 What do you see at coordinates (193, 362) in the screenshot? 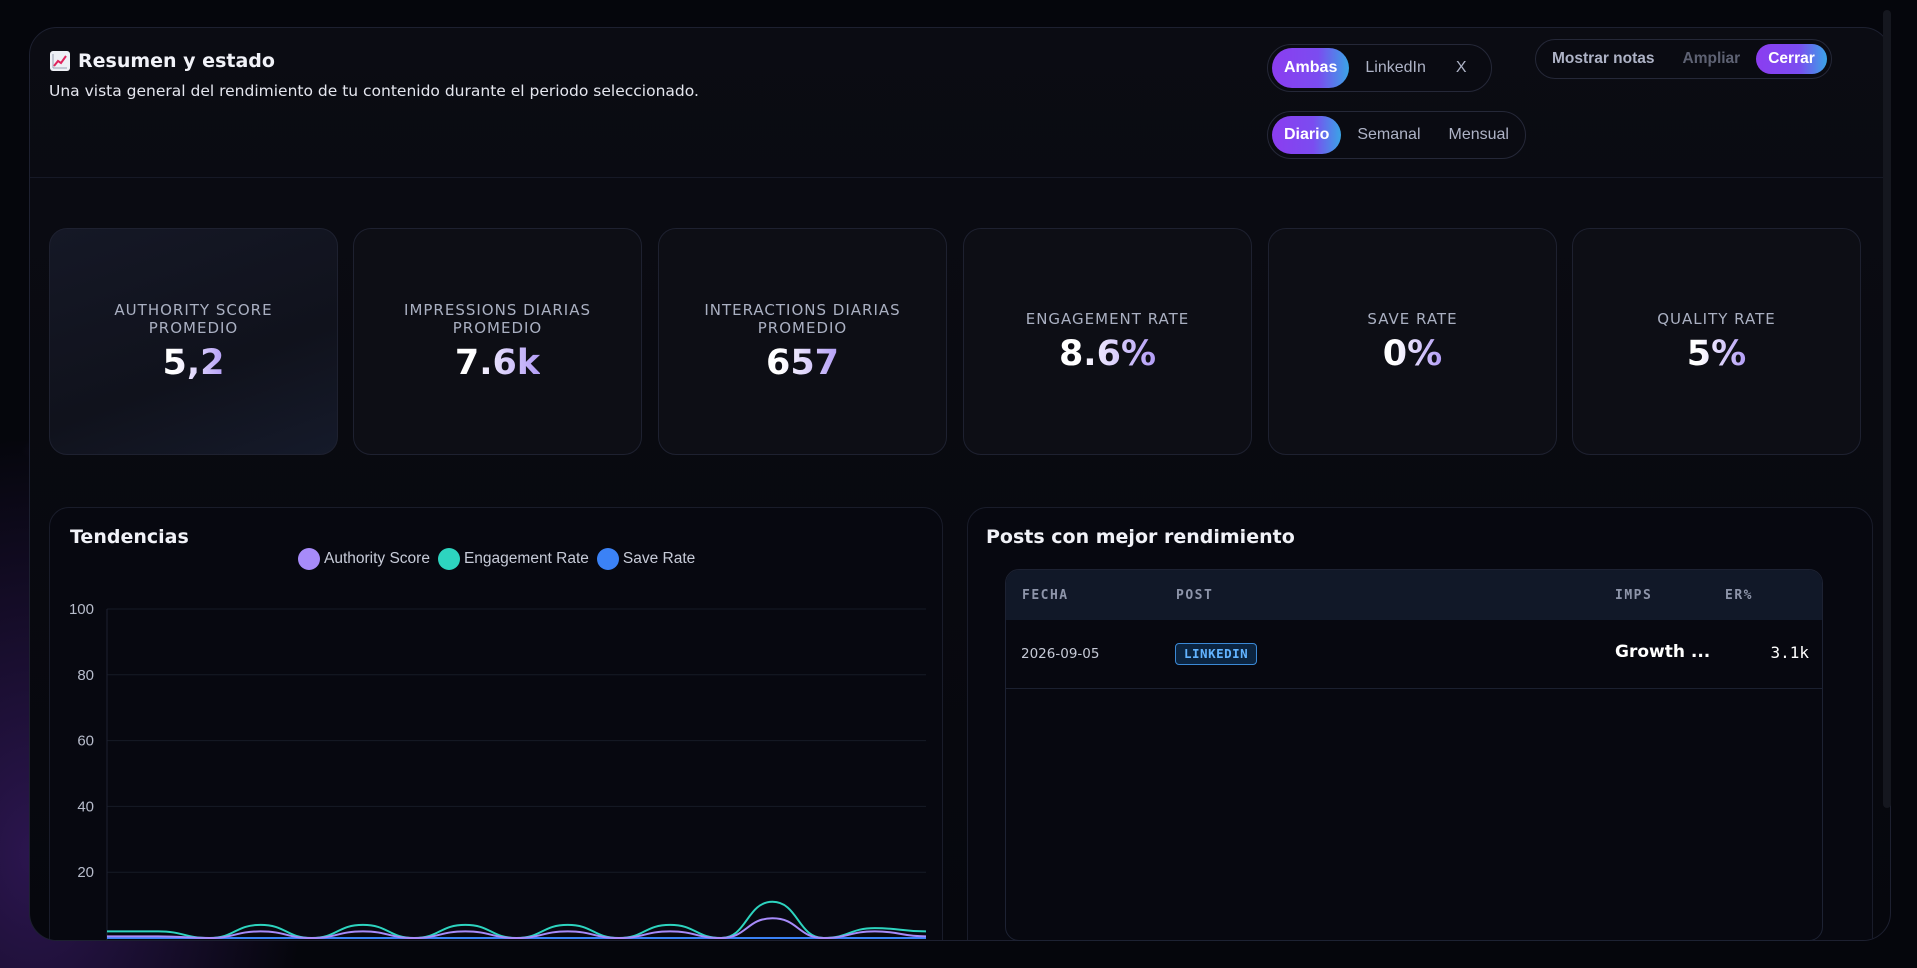
I see `kpi-value: 5,2` at bounding box center [193, 362].